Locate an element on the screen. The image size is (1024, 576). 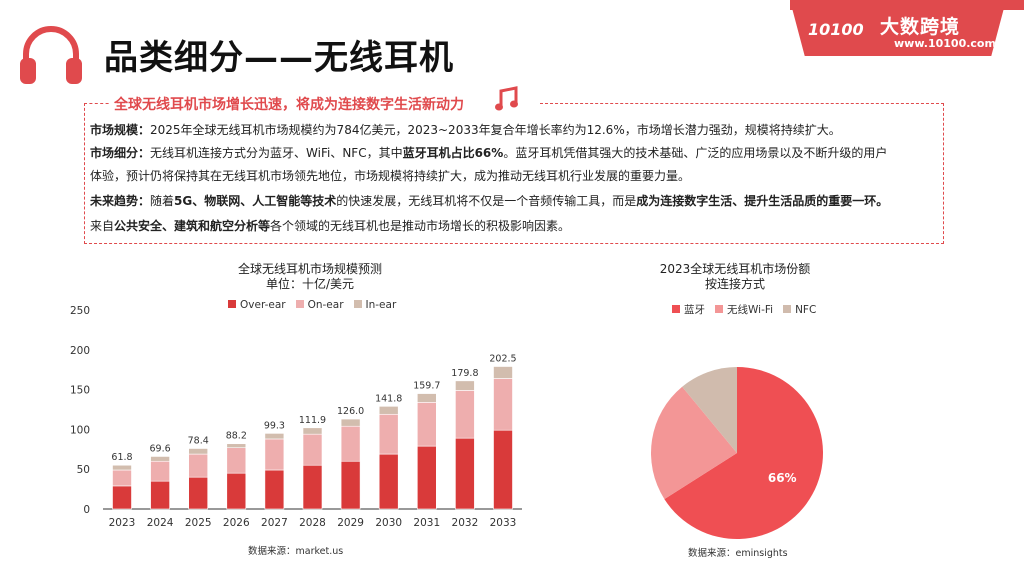
highlight-text: 5G、物联网、人工智能等技术 is located at coordinates (255, 201).